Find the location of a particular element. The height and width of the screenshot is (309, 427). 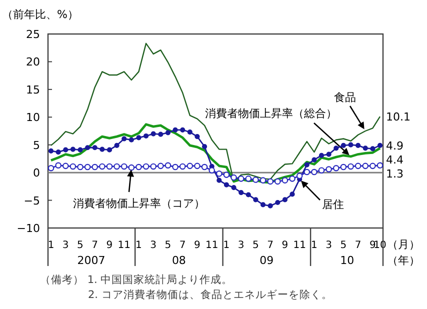

text: 10 is located at coordinates (347, 260).